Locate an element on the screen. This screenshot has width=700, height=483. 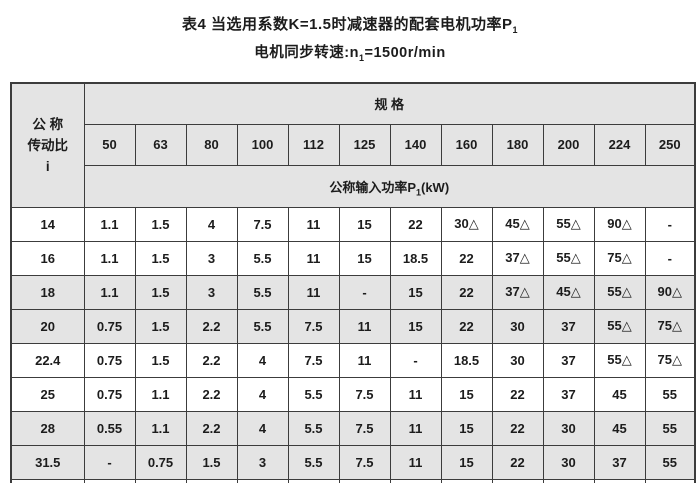
value-cell: 3 is located at coordinates (262, 462).